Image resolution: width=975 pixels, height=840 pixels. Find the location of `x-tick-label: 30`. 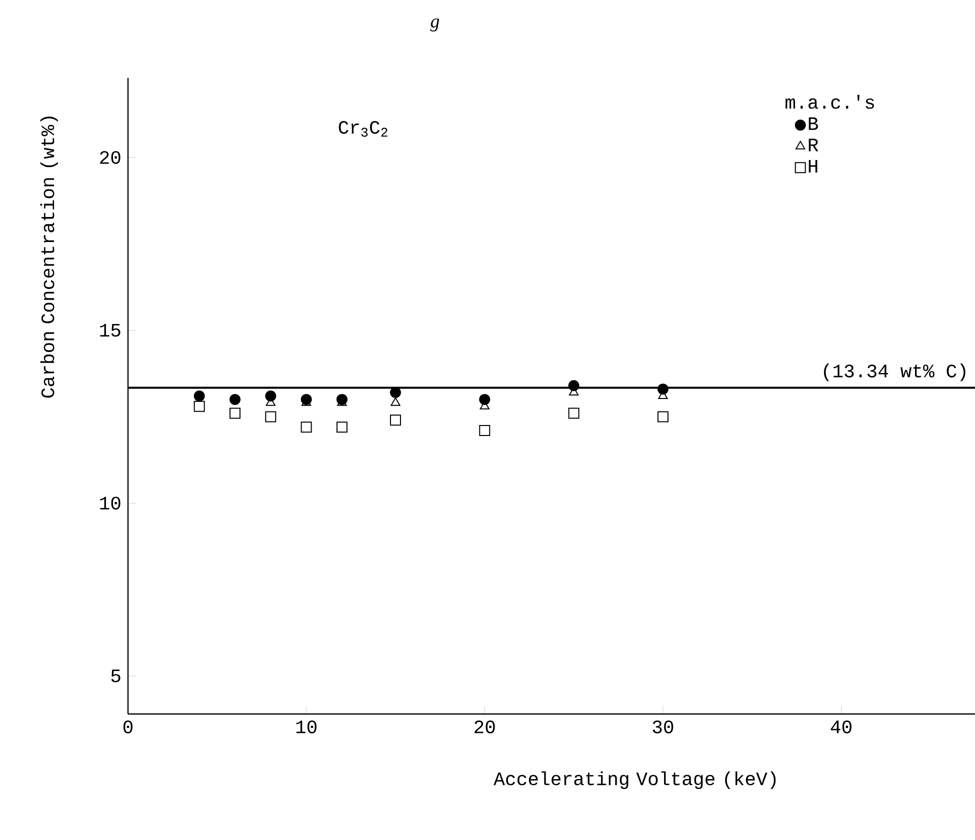

x-tick-label: 30 is located at coordinates (663, 727).